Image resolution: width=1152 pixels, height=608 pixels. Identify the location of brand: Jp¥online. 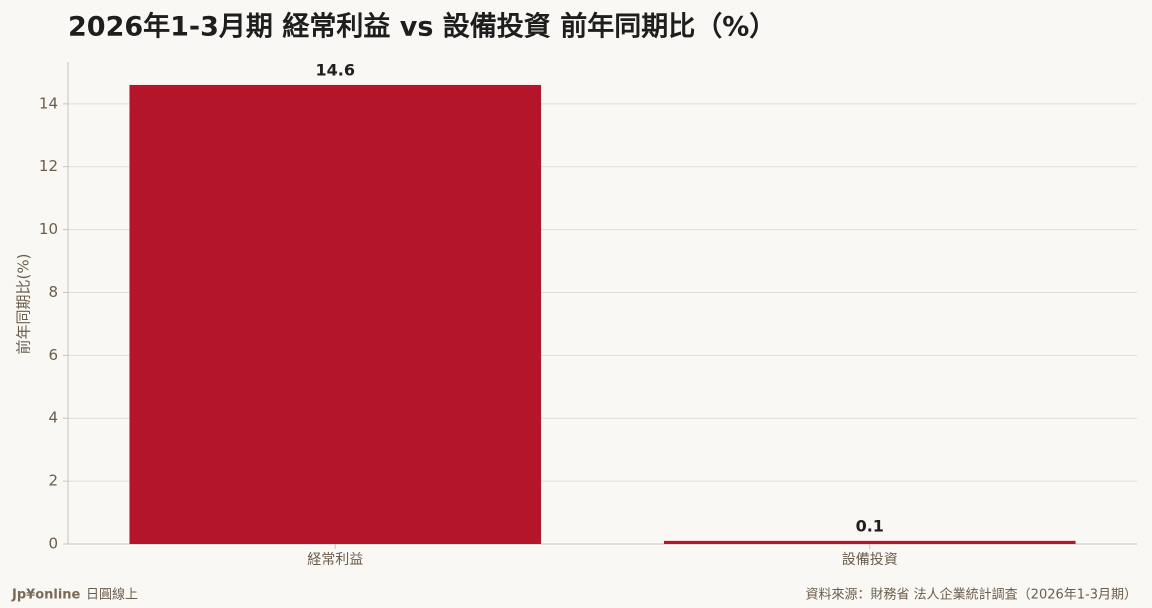
(46, 595).